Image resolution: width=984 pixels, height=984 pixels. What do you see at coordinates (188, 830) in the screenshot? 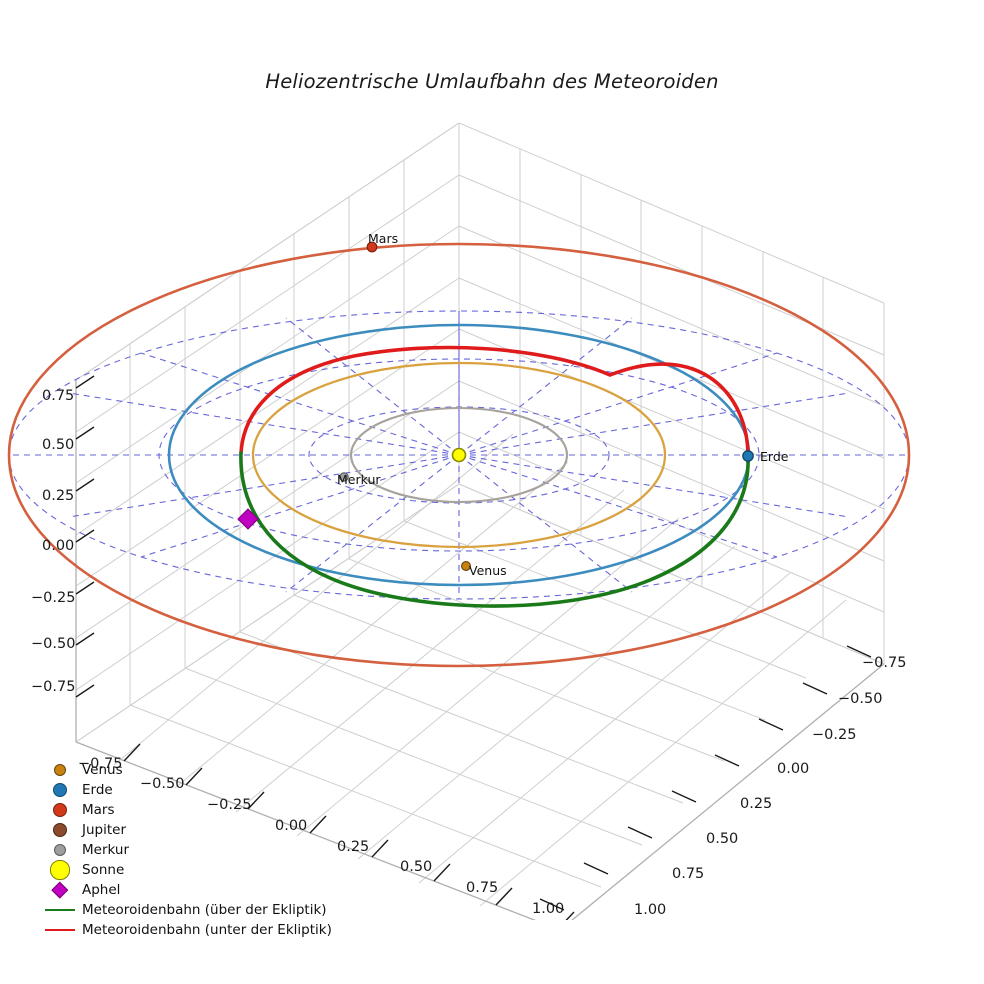
I see `legend-item-jupiter: Jupiter` at bounding box center [188, 830].